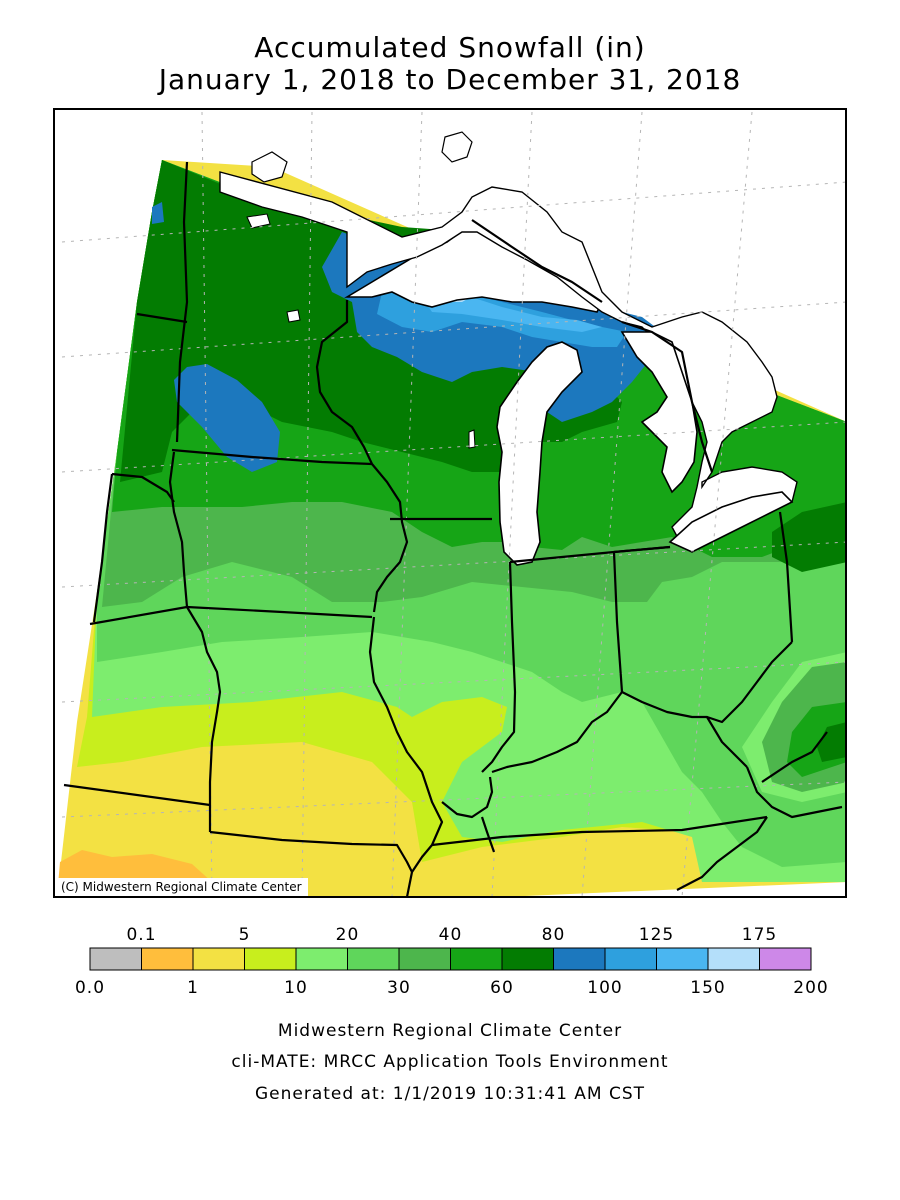 The image size is (900, 1200). I want to click on border-tn-va, so click(722, 853).